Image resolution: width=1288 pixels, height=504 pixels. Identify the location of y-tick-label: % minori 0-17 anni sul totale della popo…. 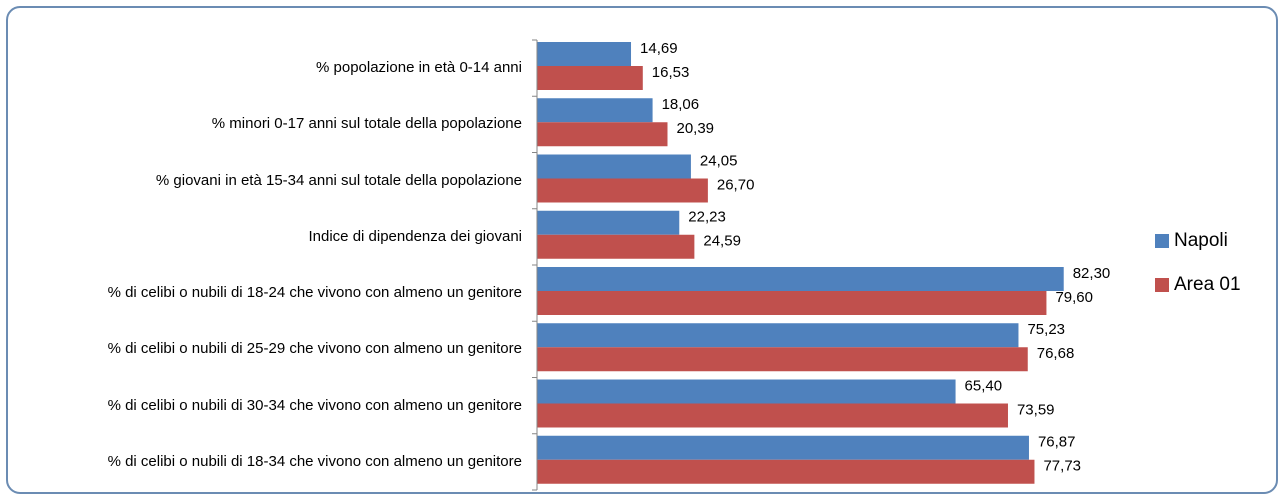
(366, 124).